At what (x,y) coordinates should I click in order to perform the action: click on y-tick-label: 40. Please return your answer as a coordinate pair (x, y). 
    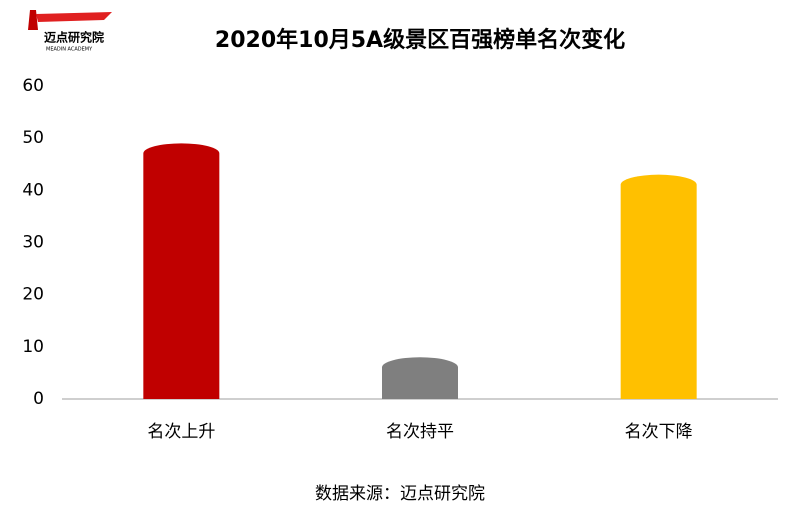
    Looking at the image, I should click on (33, 190).